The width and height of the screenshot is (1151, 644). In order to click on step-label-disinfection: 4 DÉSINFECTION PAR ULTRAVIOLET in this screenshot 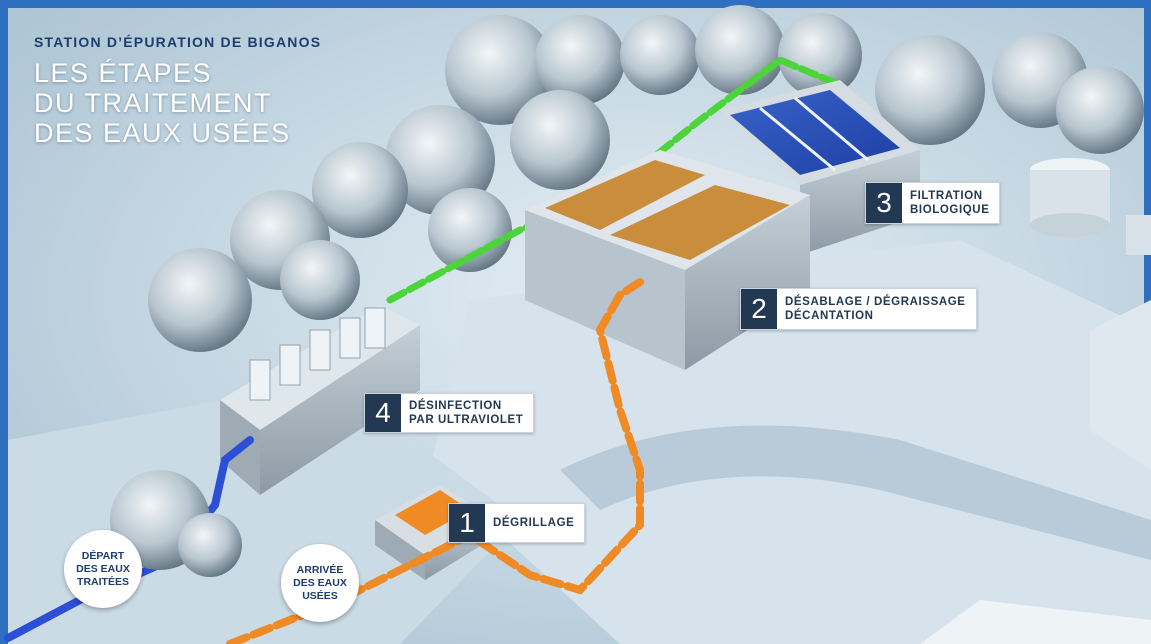, I will do `click(449, 413)`.